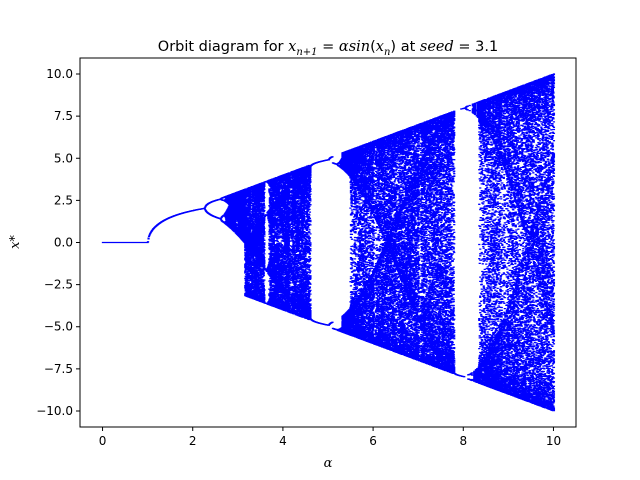 Image resolution: width=640 pixels, height=480 pixels. Describe the element at coordinates (553, 441) in the screenshot. I see `x-tick-label: 10` at that location.